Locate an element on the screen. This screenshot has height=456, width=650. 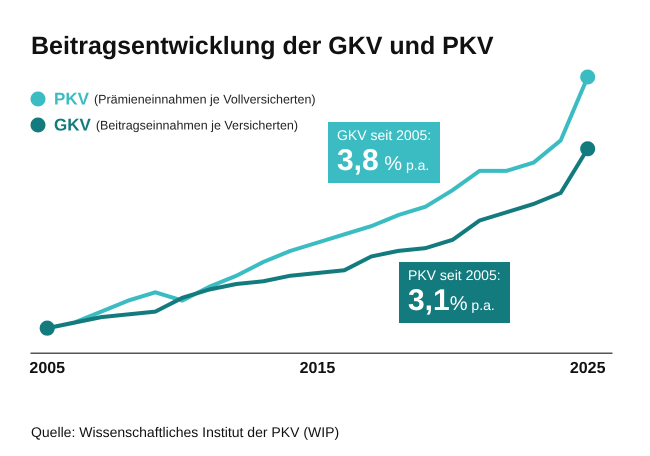
annotation: GKV seit 2005: 3,8 % p.a. is located at coordinates (384, 152).